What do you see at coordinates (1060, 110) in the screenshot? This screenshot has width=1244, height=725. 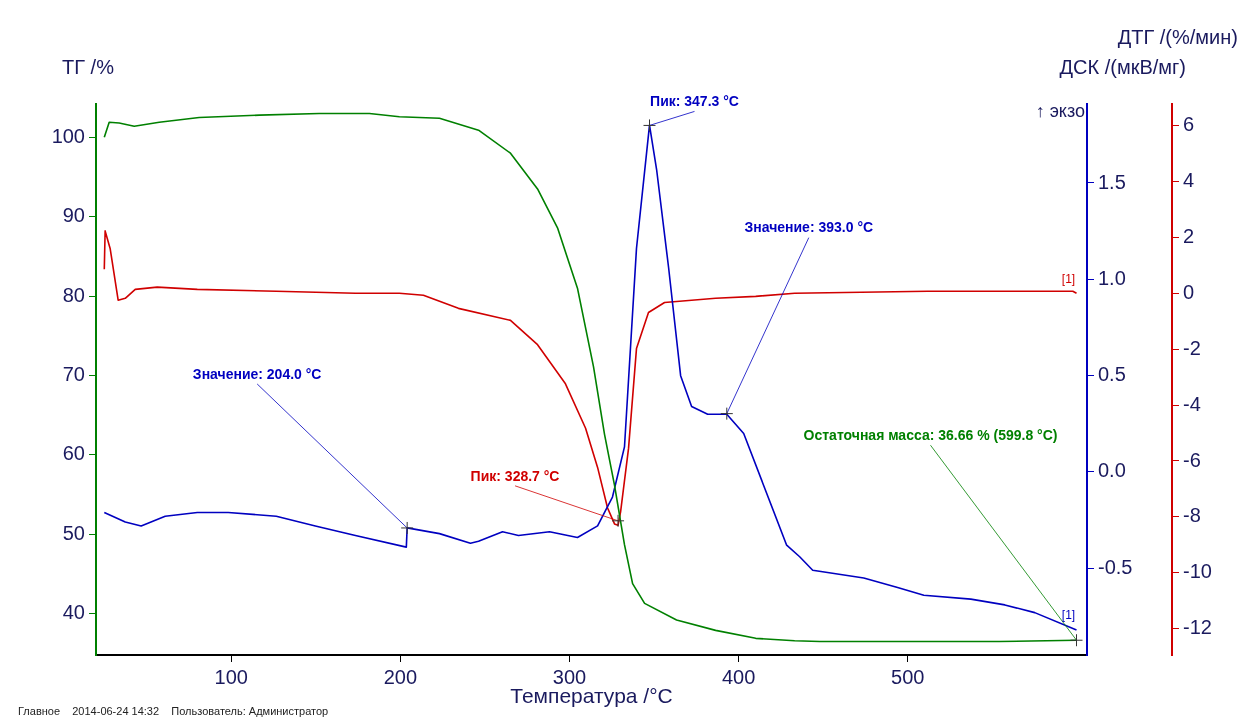 I see `annotation: ↑ экзо` at bounding box center [1060, 110].